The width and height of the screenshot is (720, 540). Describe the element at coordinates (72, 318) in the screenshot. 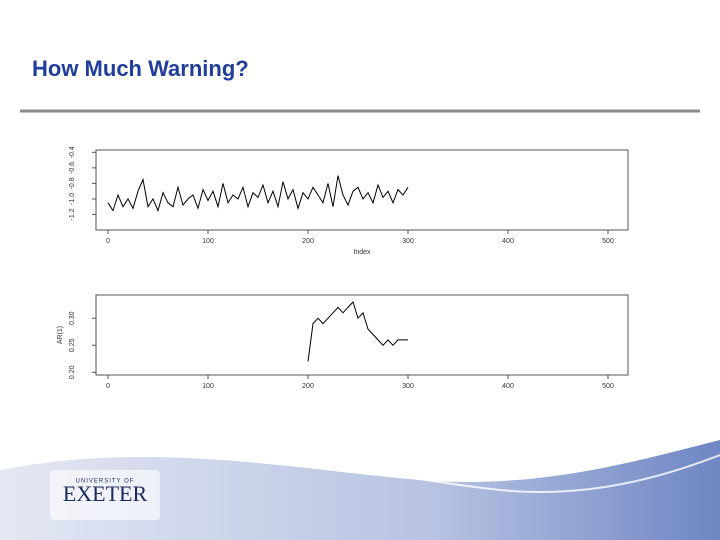

I see `y-tick-label: 0.30` at that location.